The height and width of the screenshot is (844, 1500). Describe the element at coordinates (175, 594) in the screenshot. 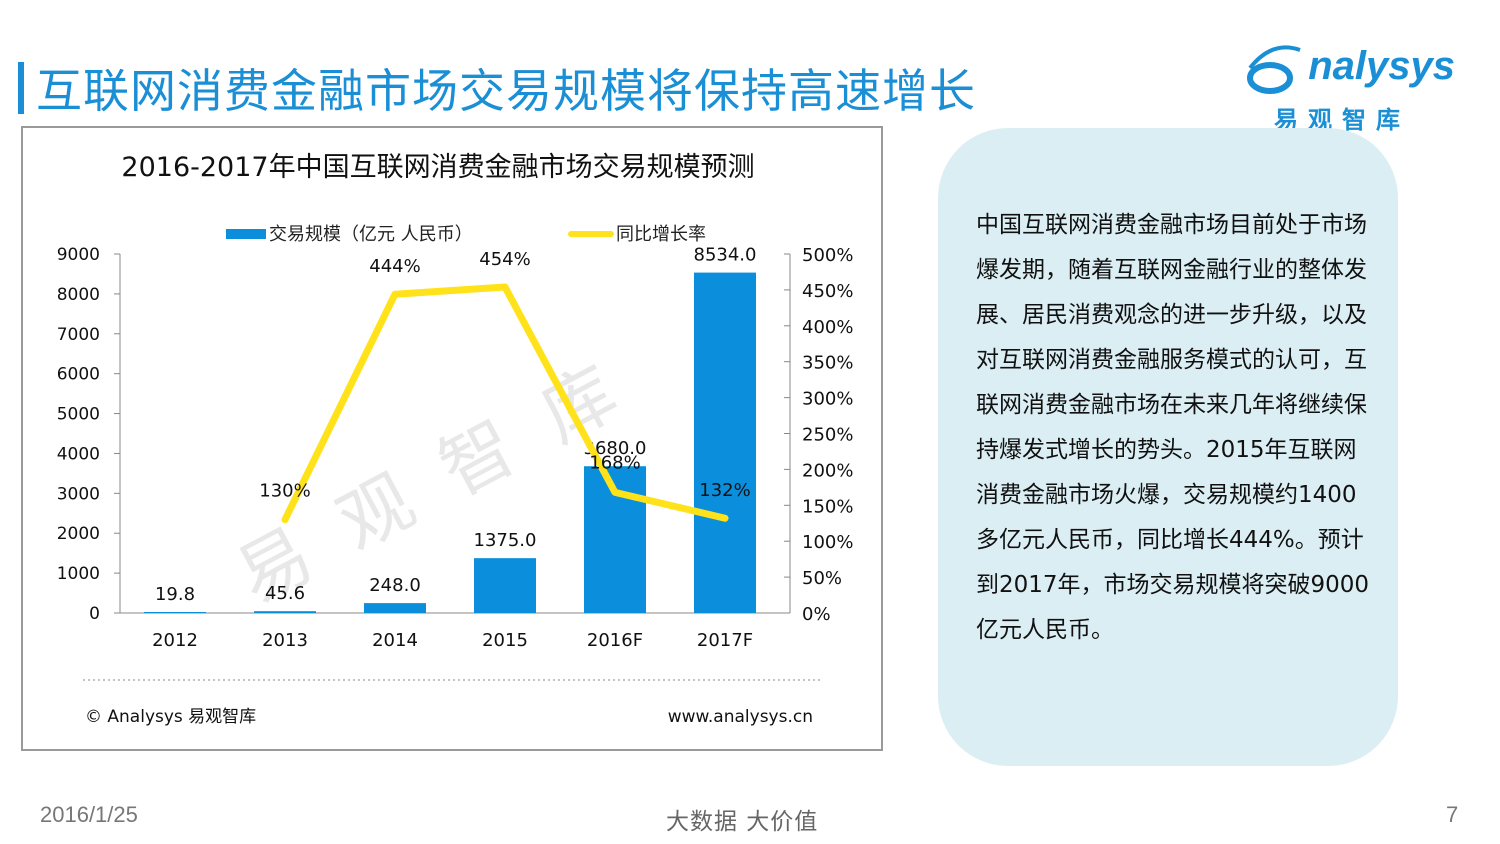

I see `bar-value-label: 19.8` at that location.